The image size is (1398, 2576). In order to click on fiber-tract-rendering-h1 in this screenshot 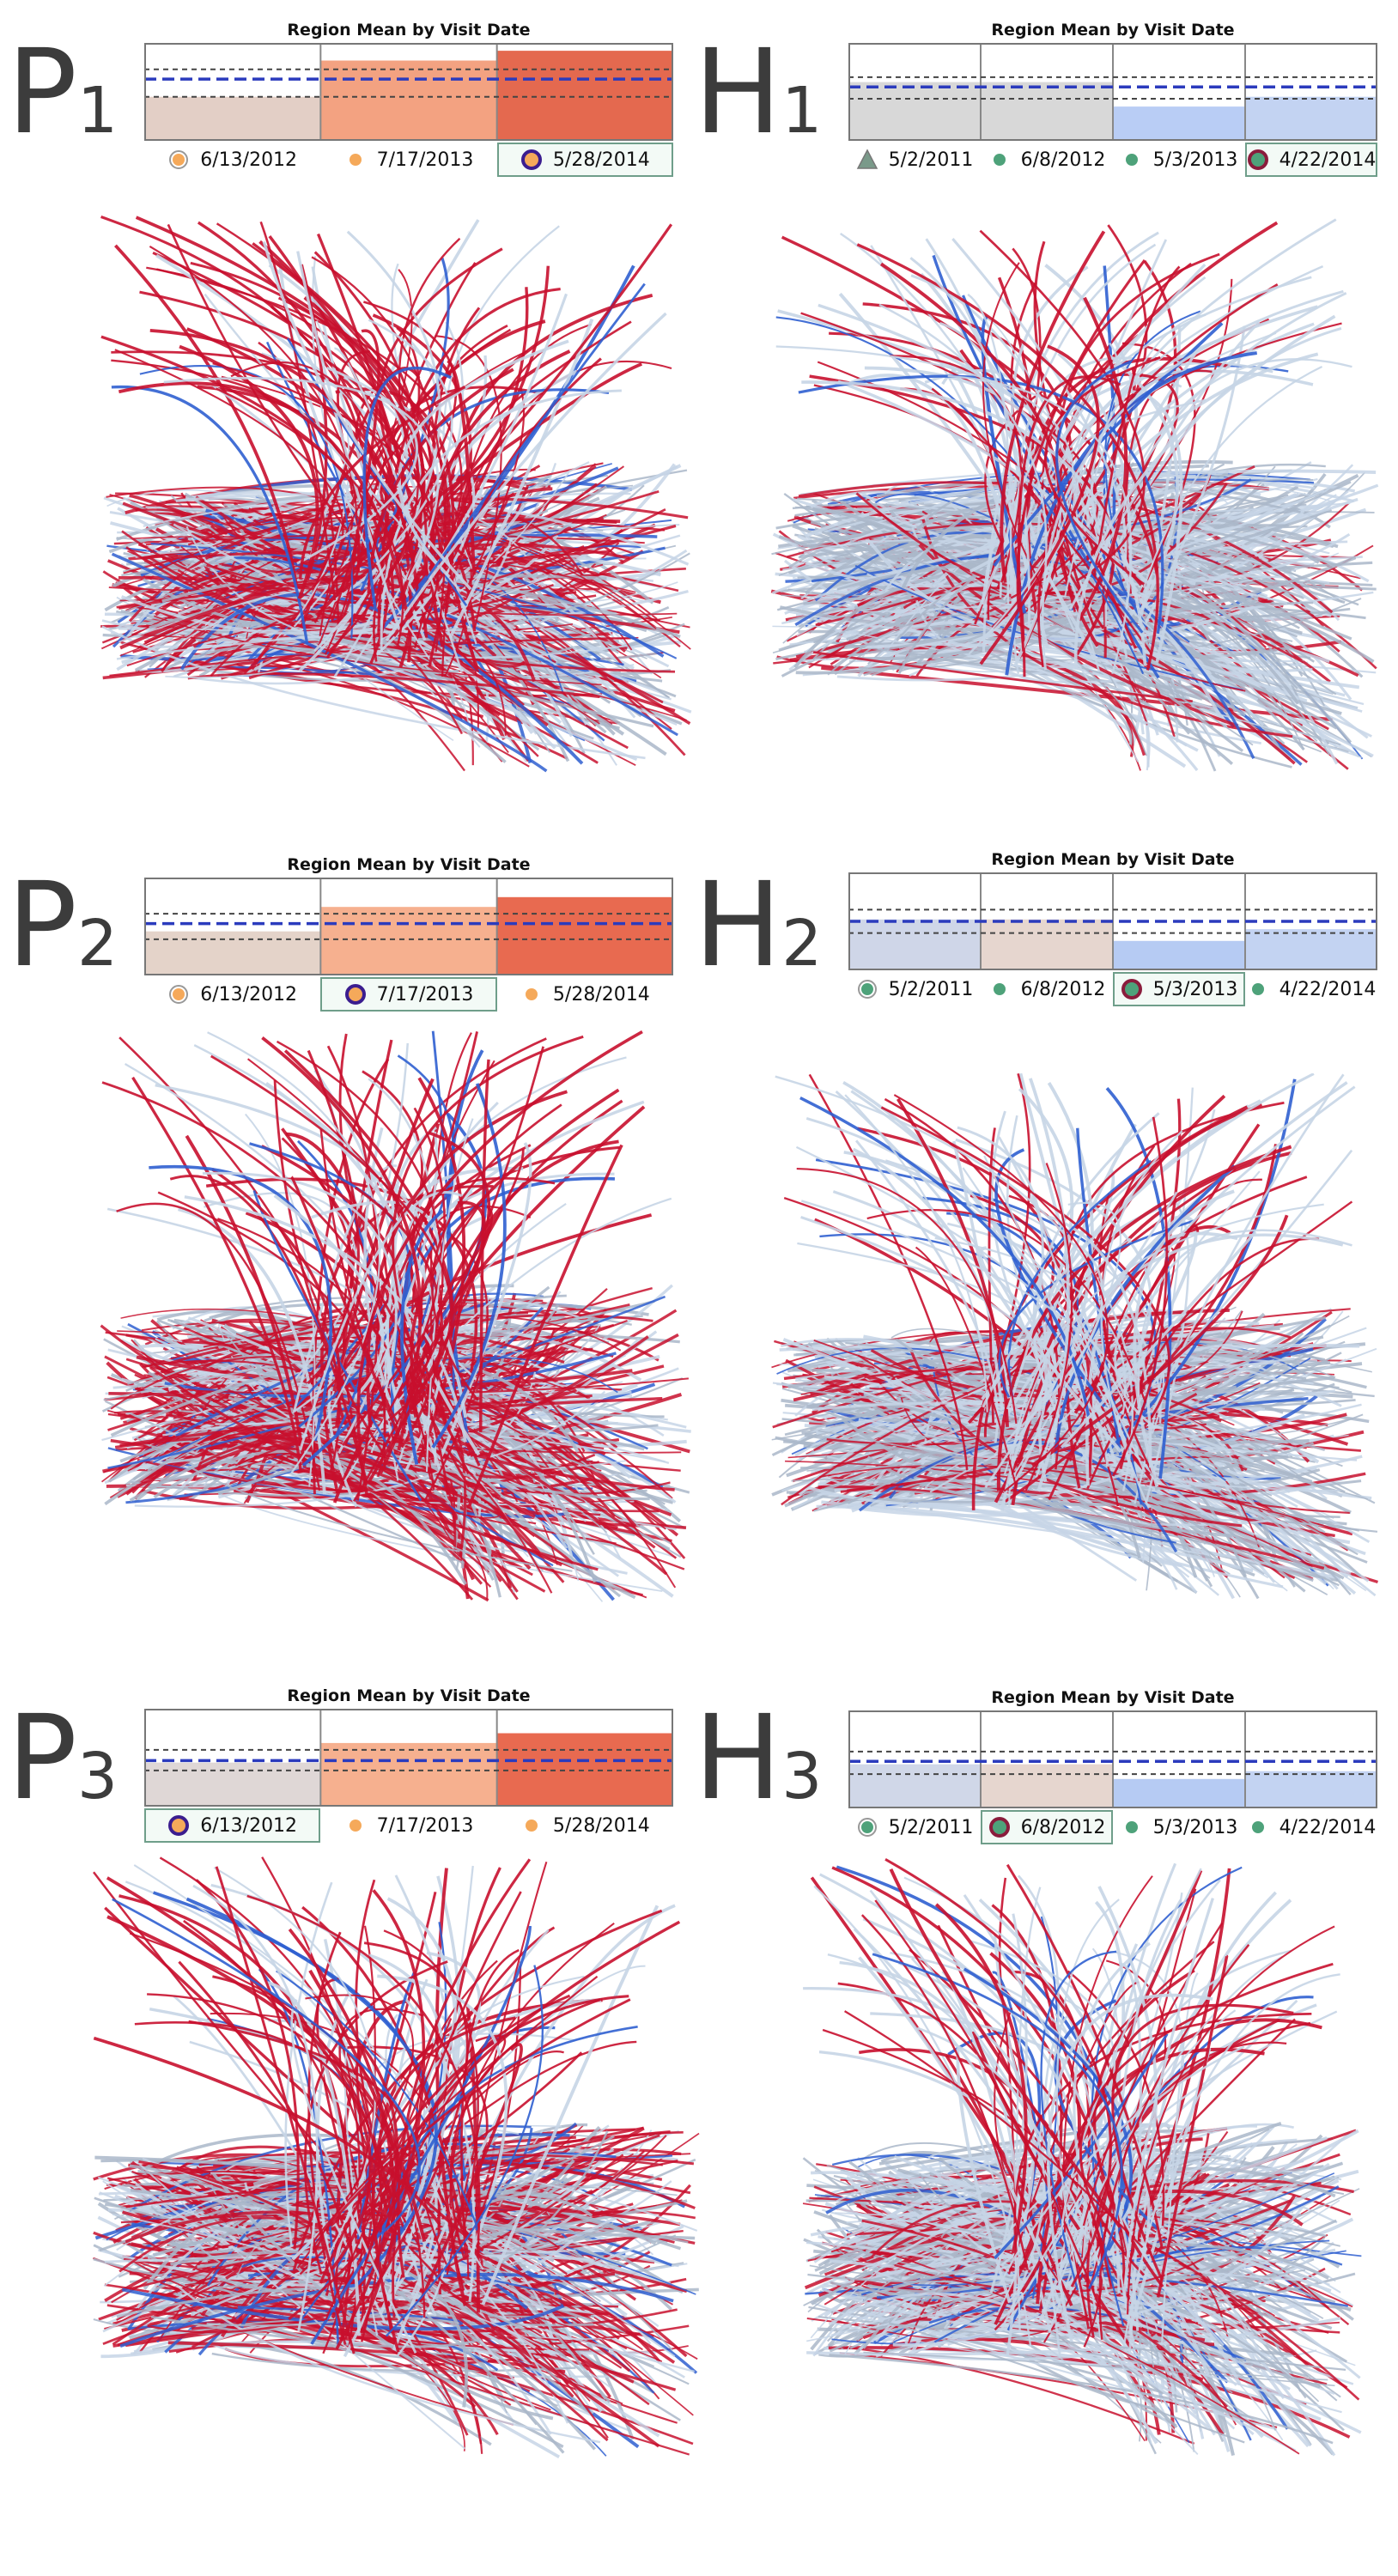, I will do `click(1074, 495)`.